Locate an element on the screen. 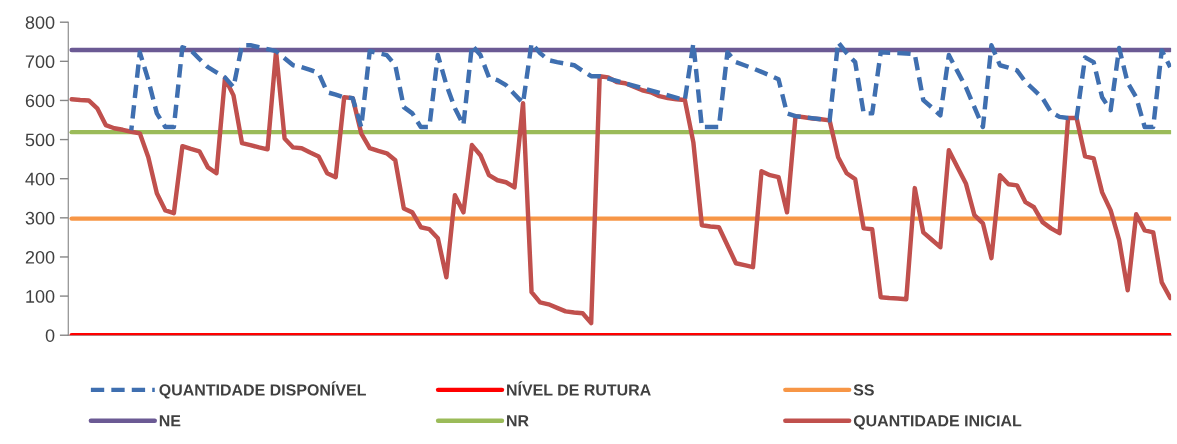  legend-label: NÍVEL DE RUTURA is located at coordinates (579, 388).